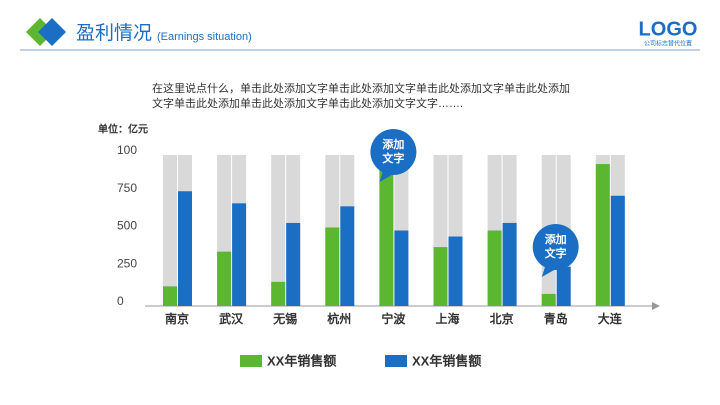 This screenshot has height=405, width=720. Describe the element at coordinates (52, 32) in the screenshot. I see `logo-diamond` at that location.